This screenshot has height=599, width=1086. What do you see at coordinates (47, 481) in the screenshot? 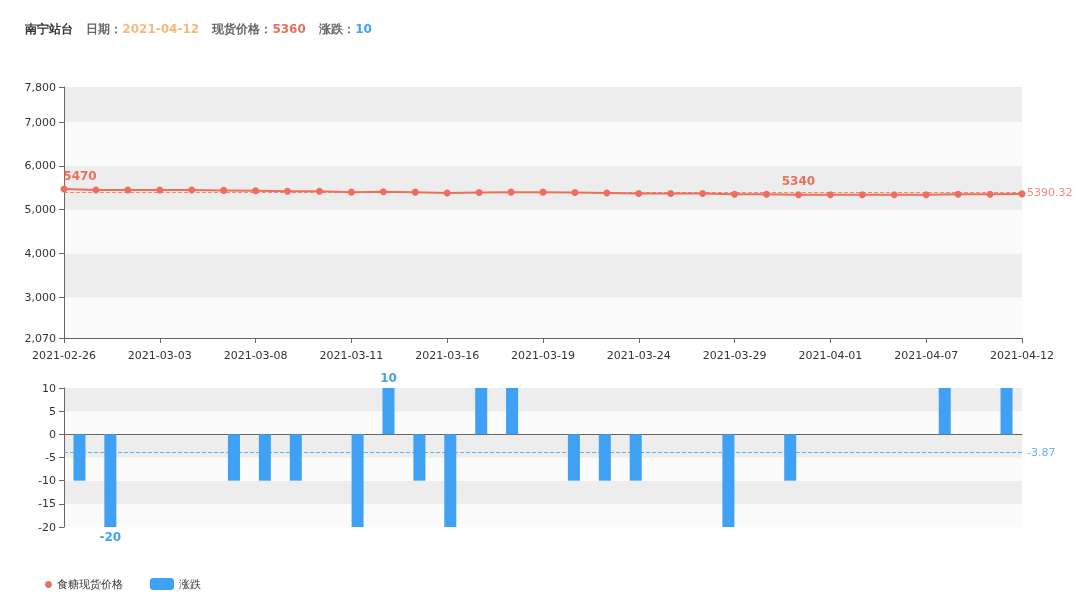
I see `y-tick-label: -10` at bounding box center [47, 481].